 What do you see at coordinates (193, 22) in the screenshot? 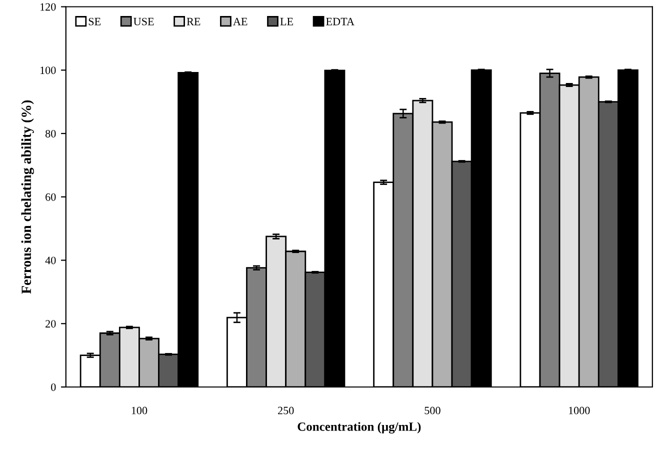
I see `legend-label: RE` at bounding box center [193, 22].